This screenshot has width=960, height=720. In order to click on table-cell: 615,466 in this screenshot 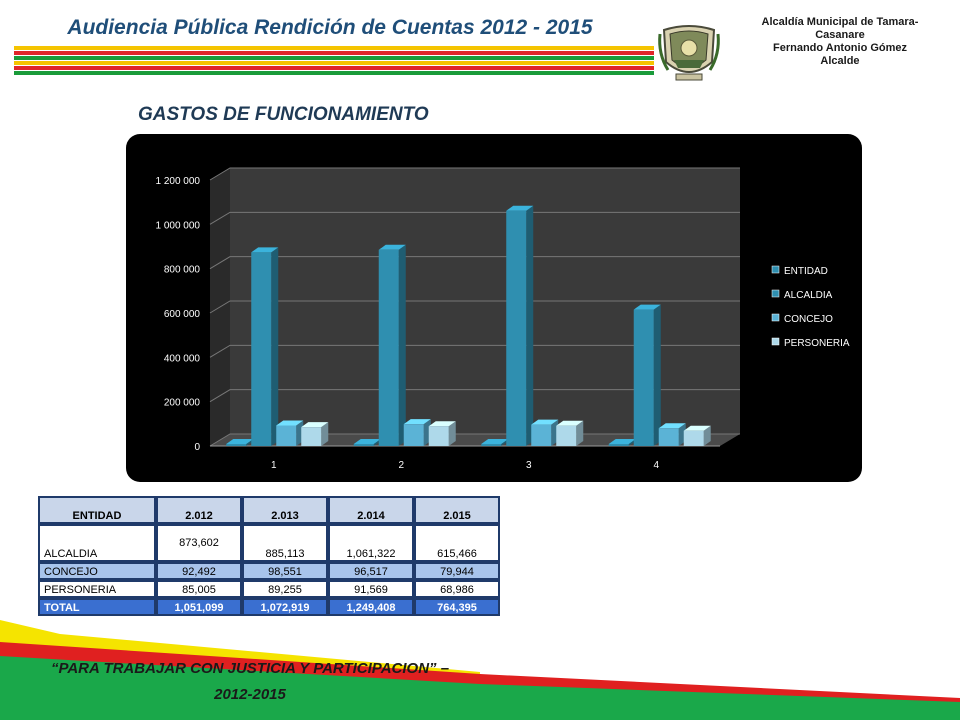, I will do `click(457, 543)`.